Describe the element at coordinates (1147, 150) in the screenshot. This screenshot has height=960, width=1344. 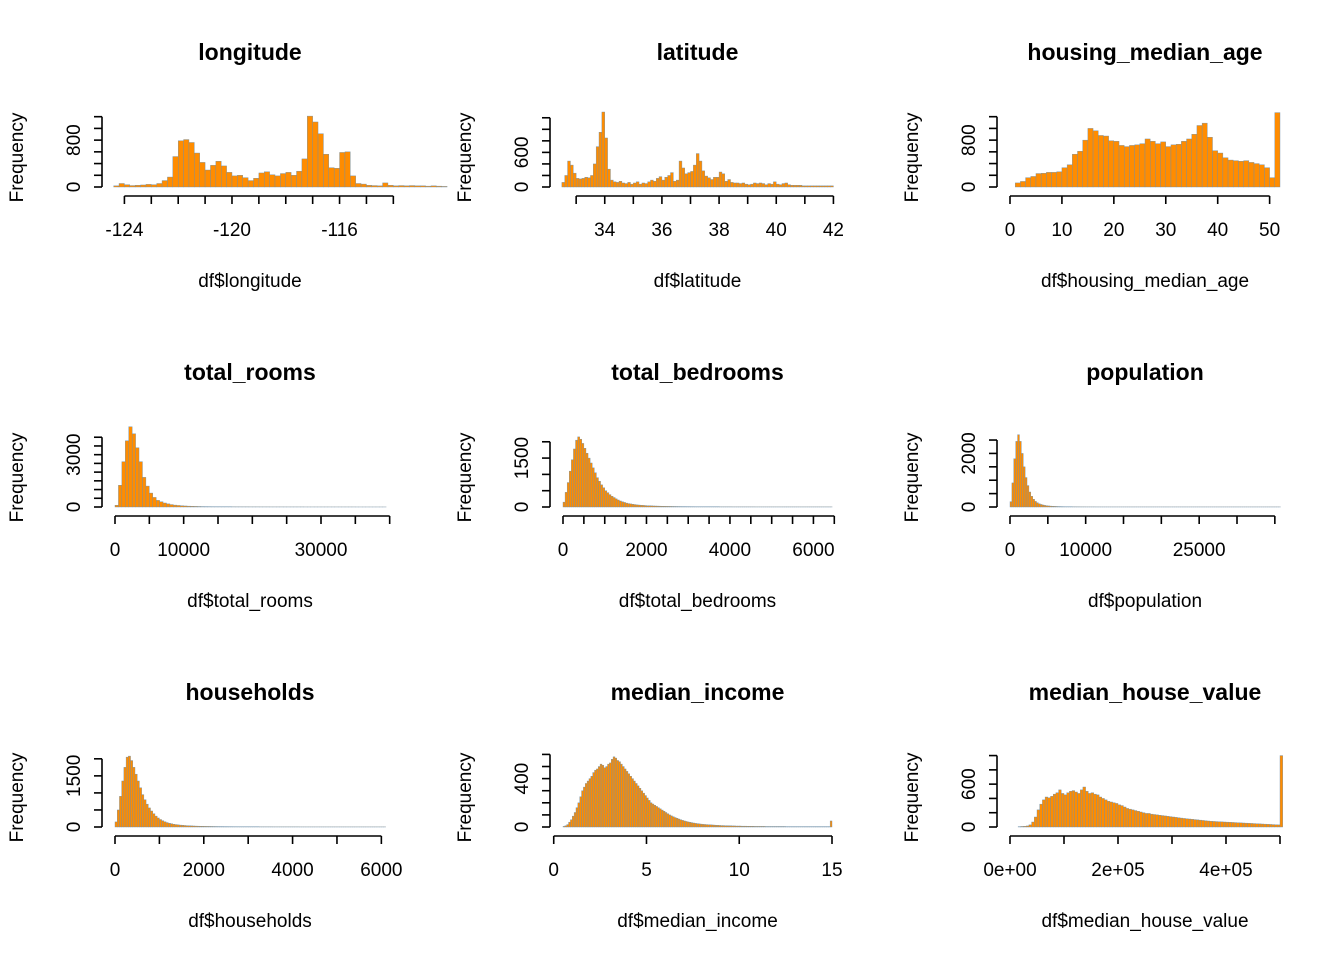
I see `histogram-bars` at that location.